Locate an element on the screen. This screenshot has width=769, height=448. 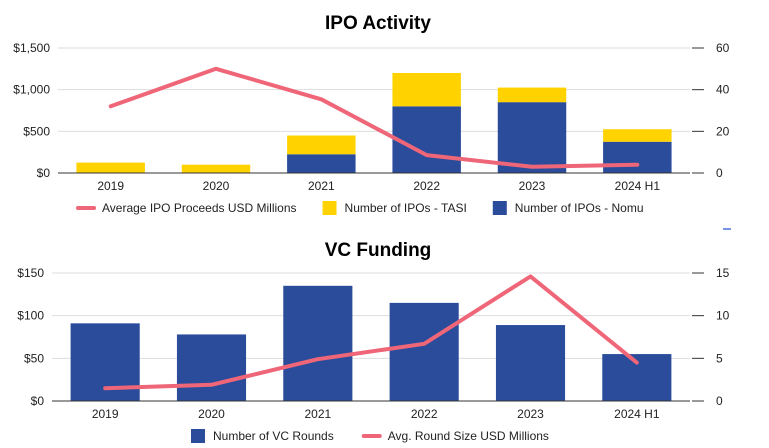
legend-label: Average IPO Proceeds USD Millions is located at coordinates (199, 208).